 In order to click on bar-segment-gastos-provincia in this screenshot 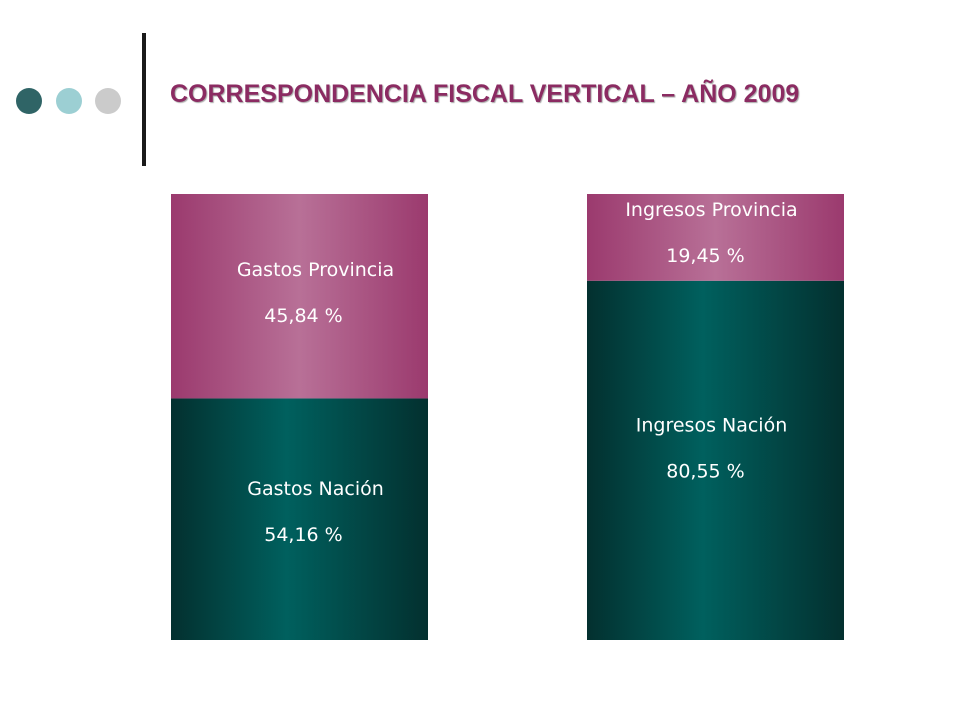, I will do `click(299, 296)`.